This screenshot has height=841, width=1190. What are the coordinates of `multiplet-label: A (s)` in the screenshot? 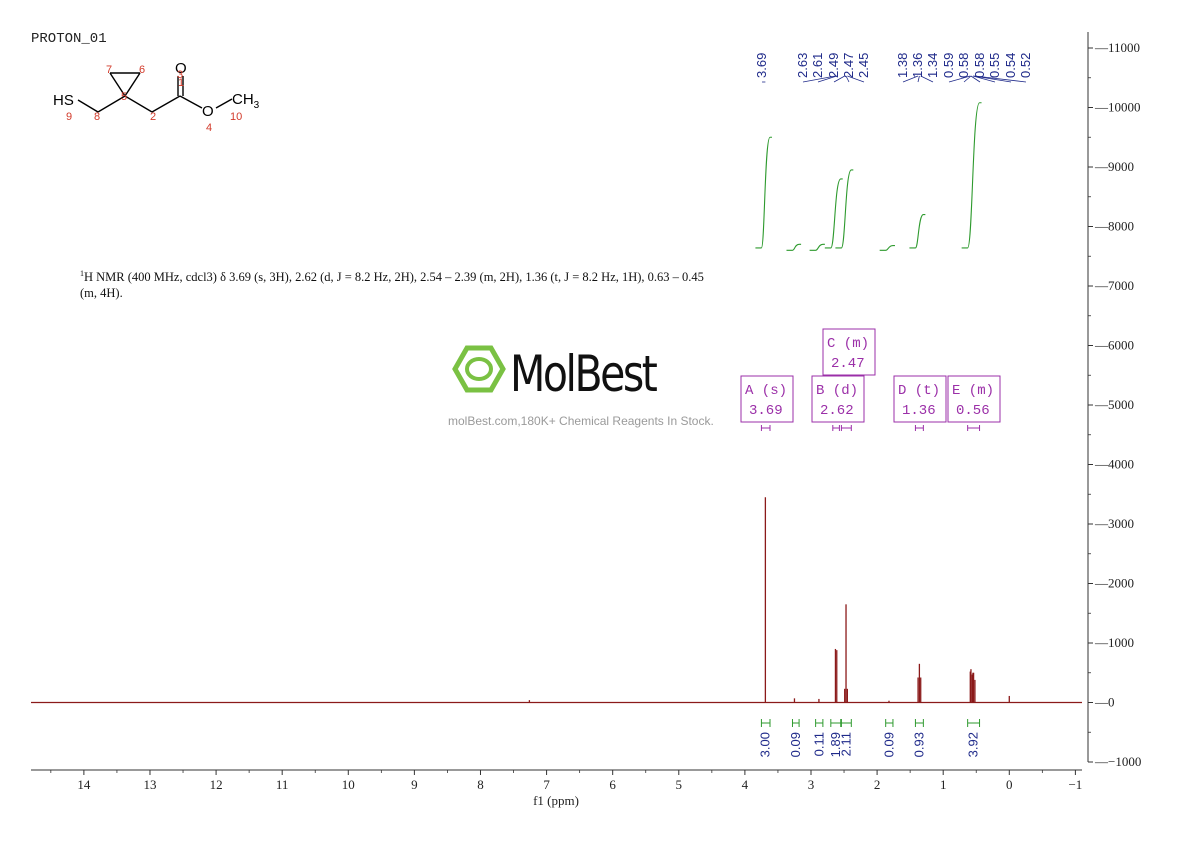 It's located at (766, 391).